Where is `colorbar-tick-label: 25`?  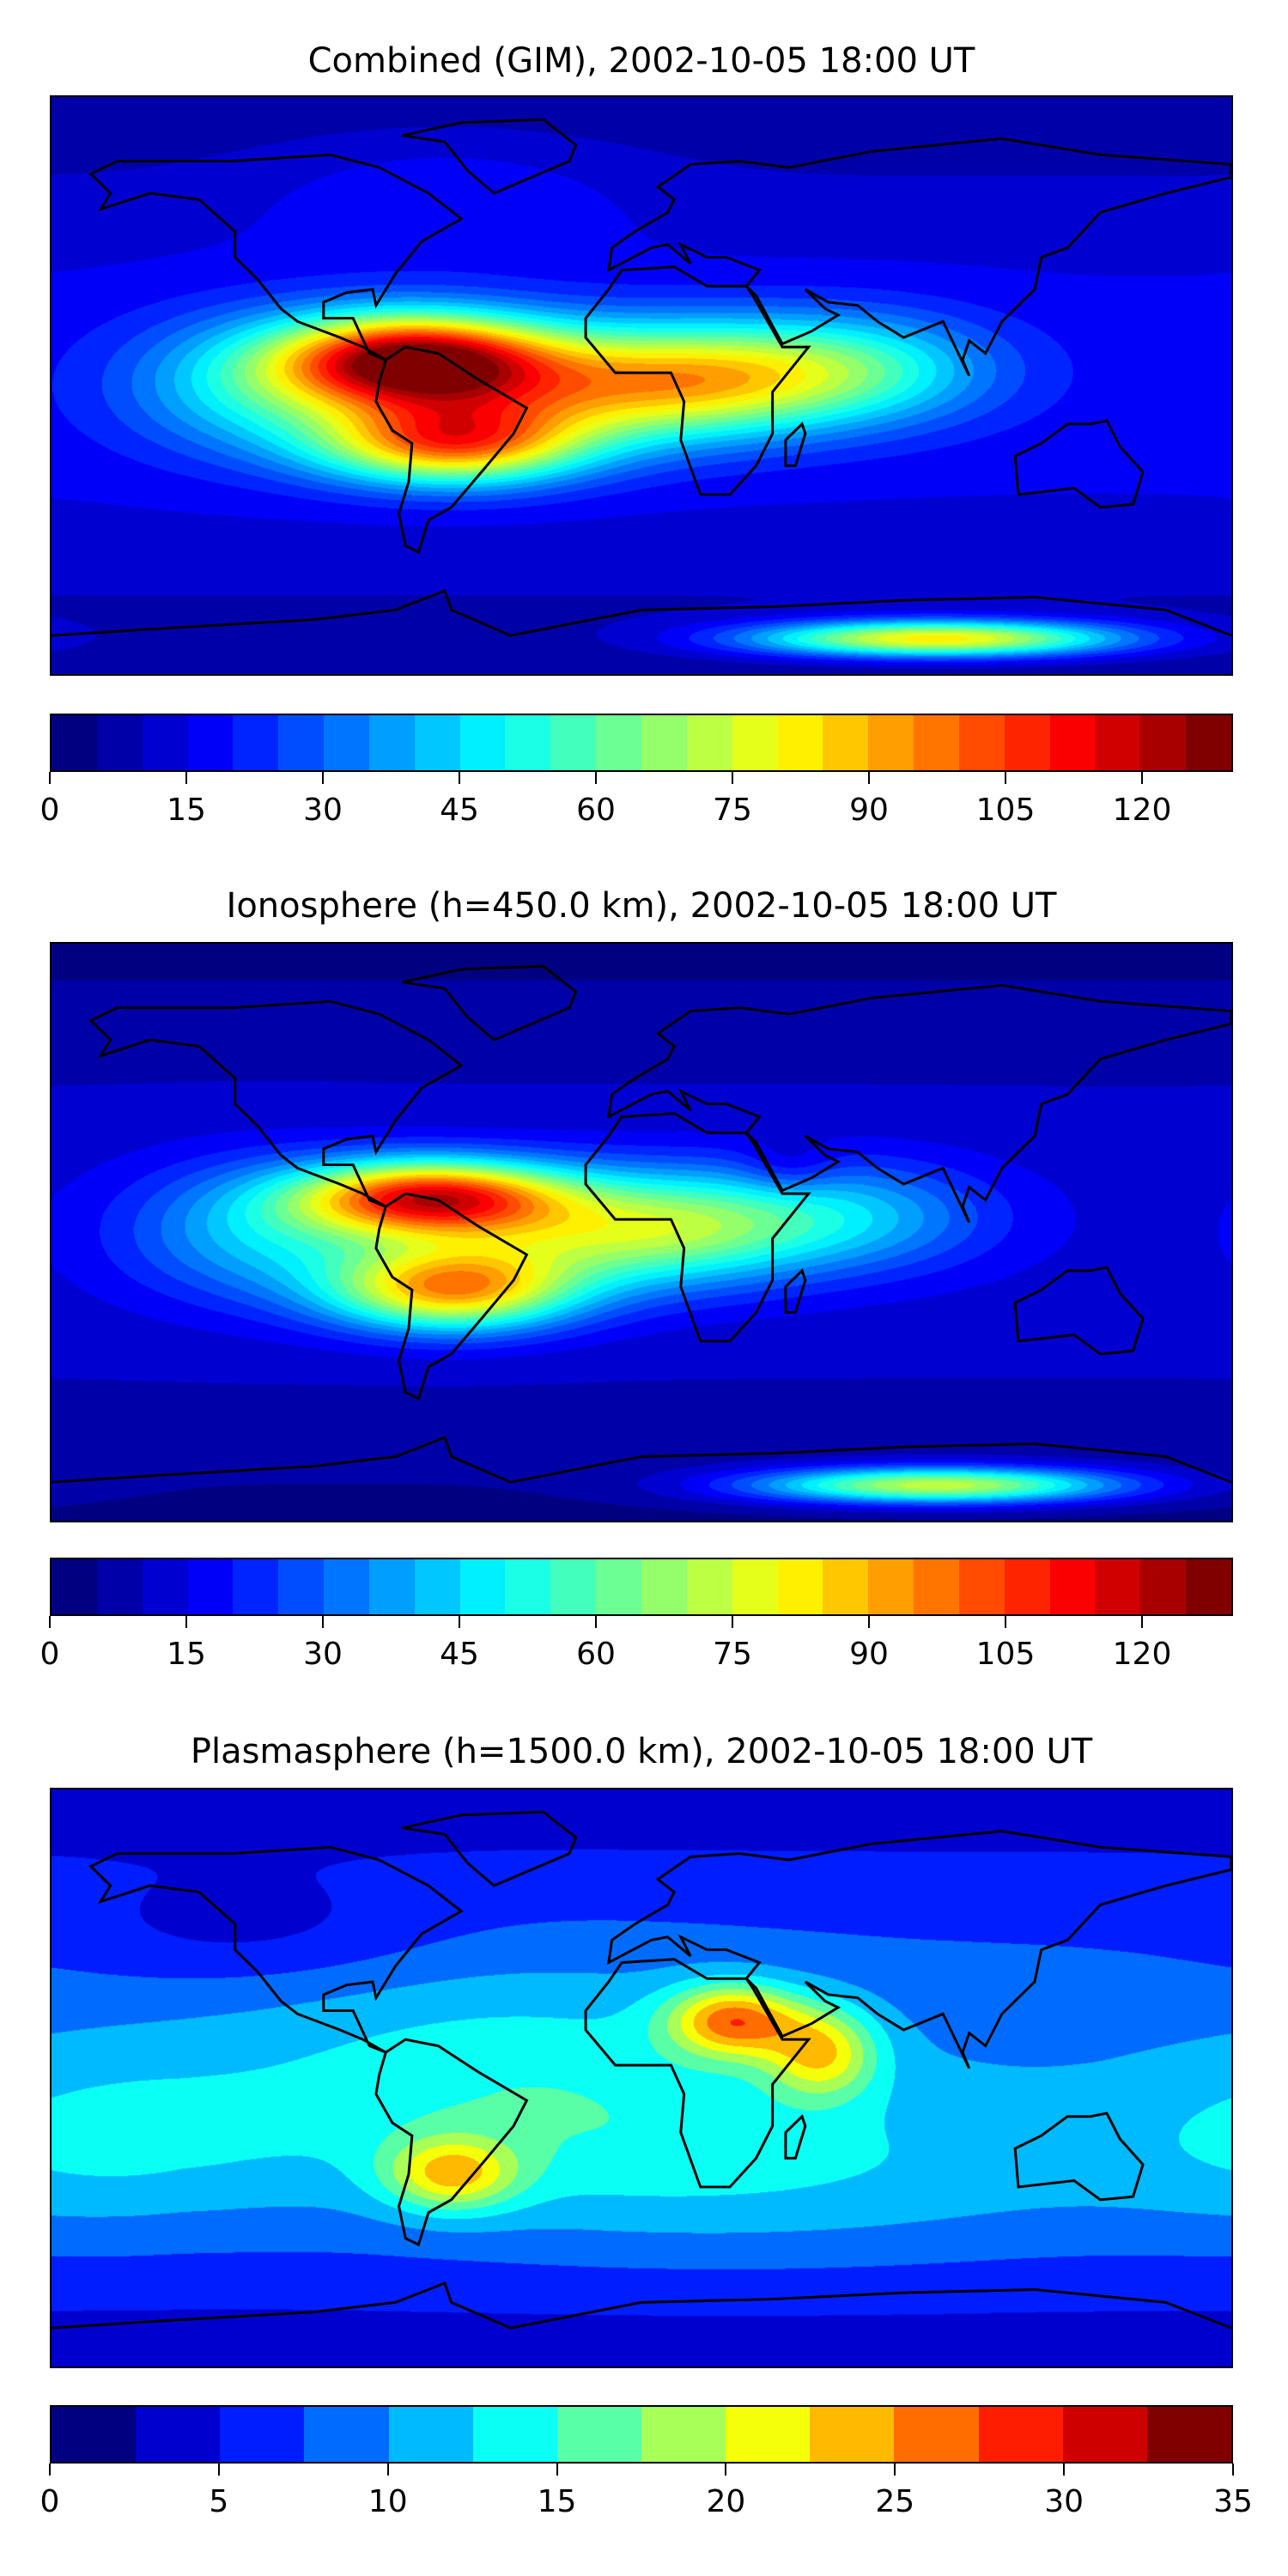 colorbar-tick-label: 25 is located at coordinates (895, 2501).